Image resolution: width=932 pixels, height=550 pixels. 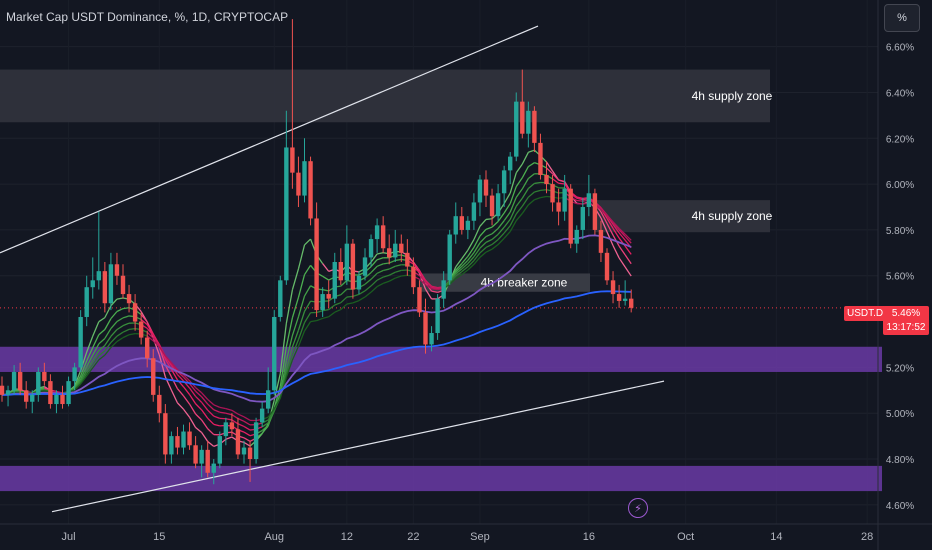 I want to click on y-tick-label: 6.40%, so click(x=900, y=93).